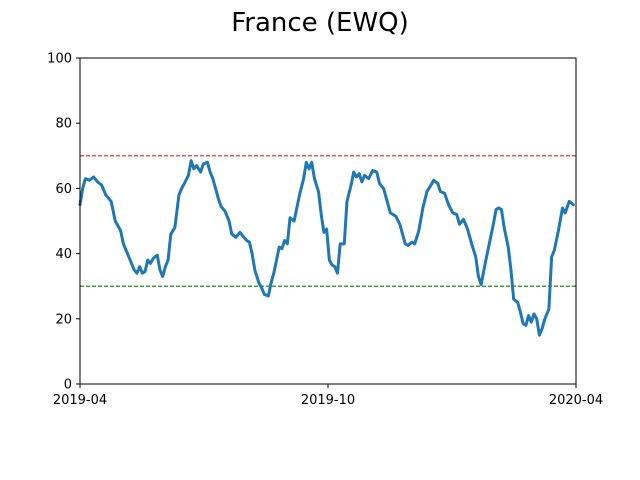 Image resolution: width=640 pixels, height=480 pixels. I want to click on y-tick-label: 0, so click(68, 385).